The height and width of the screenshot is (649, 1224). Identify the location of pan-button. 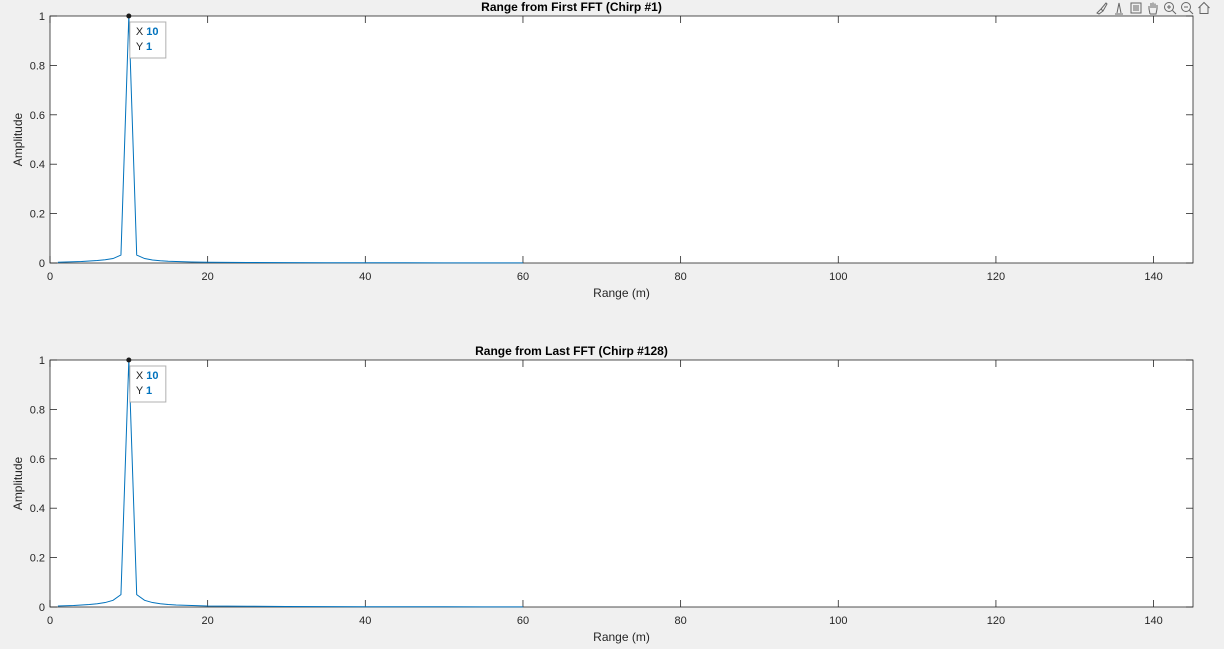
(1153, 8).